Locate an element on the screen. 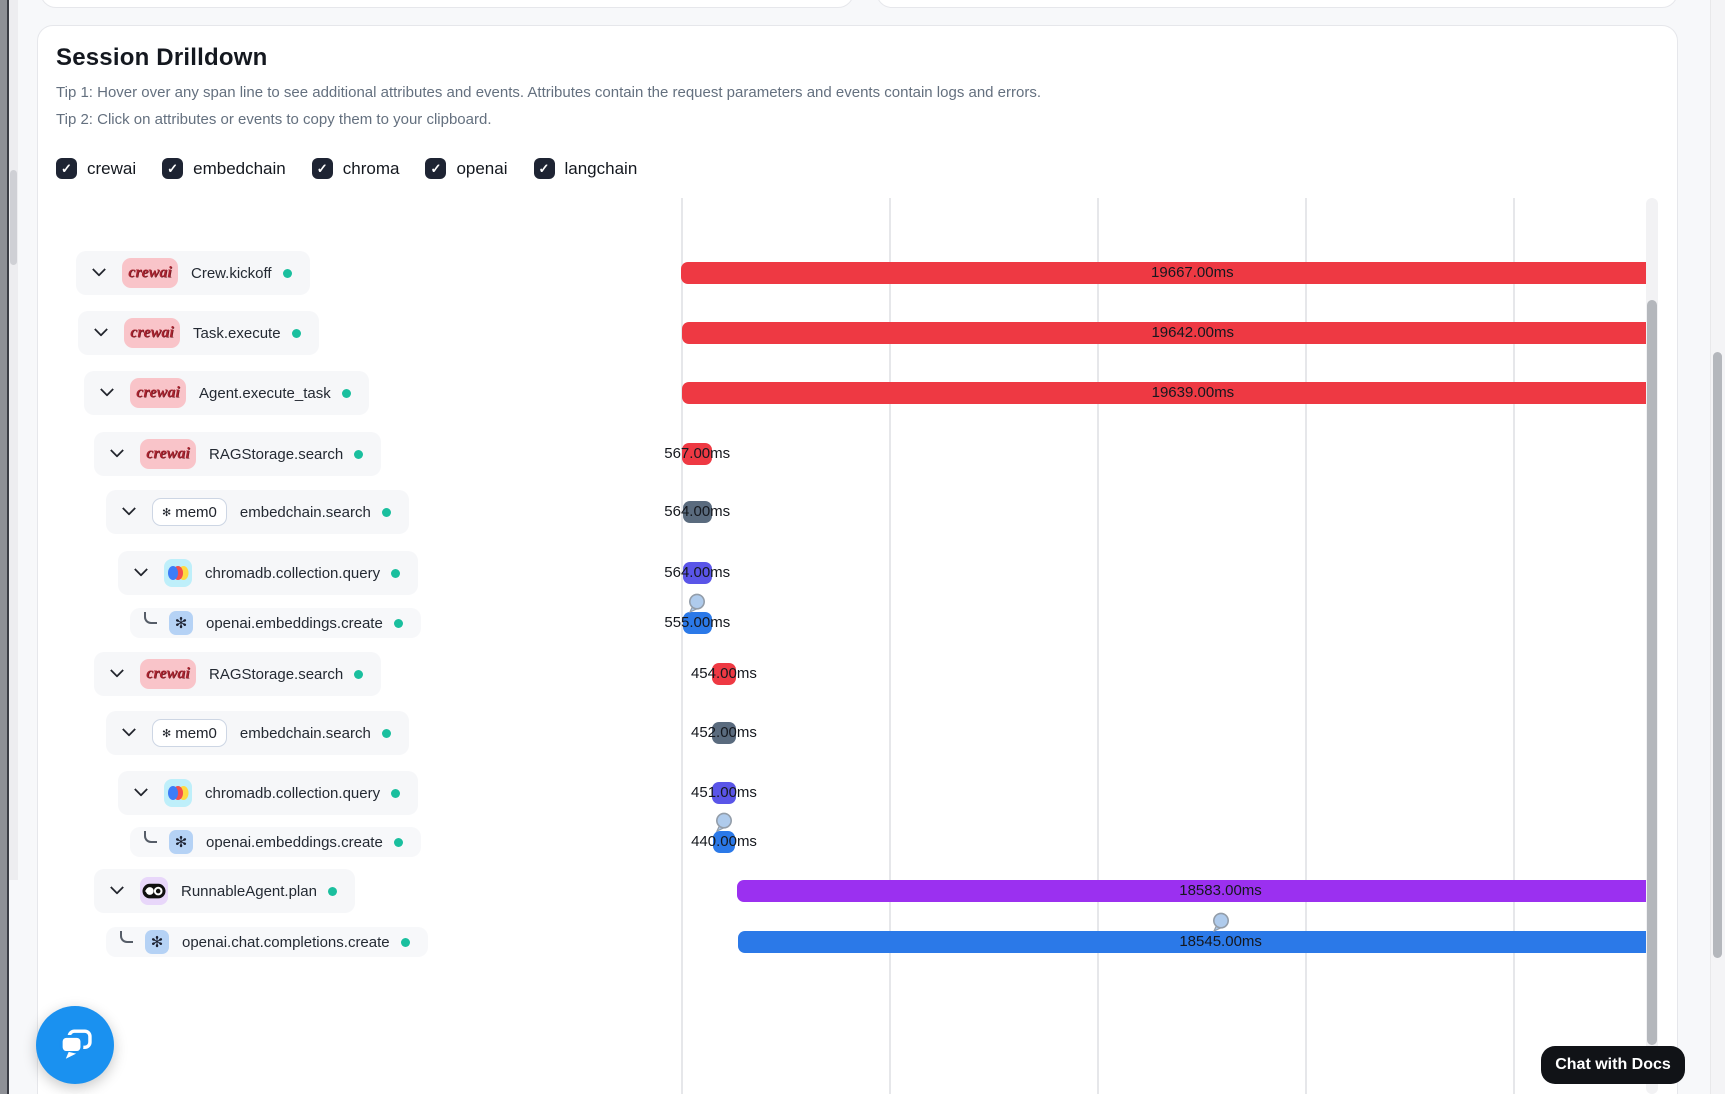  span-row: ✻ openai.chat.completions.create is located at coordinates (267, 942).